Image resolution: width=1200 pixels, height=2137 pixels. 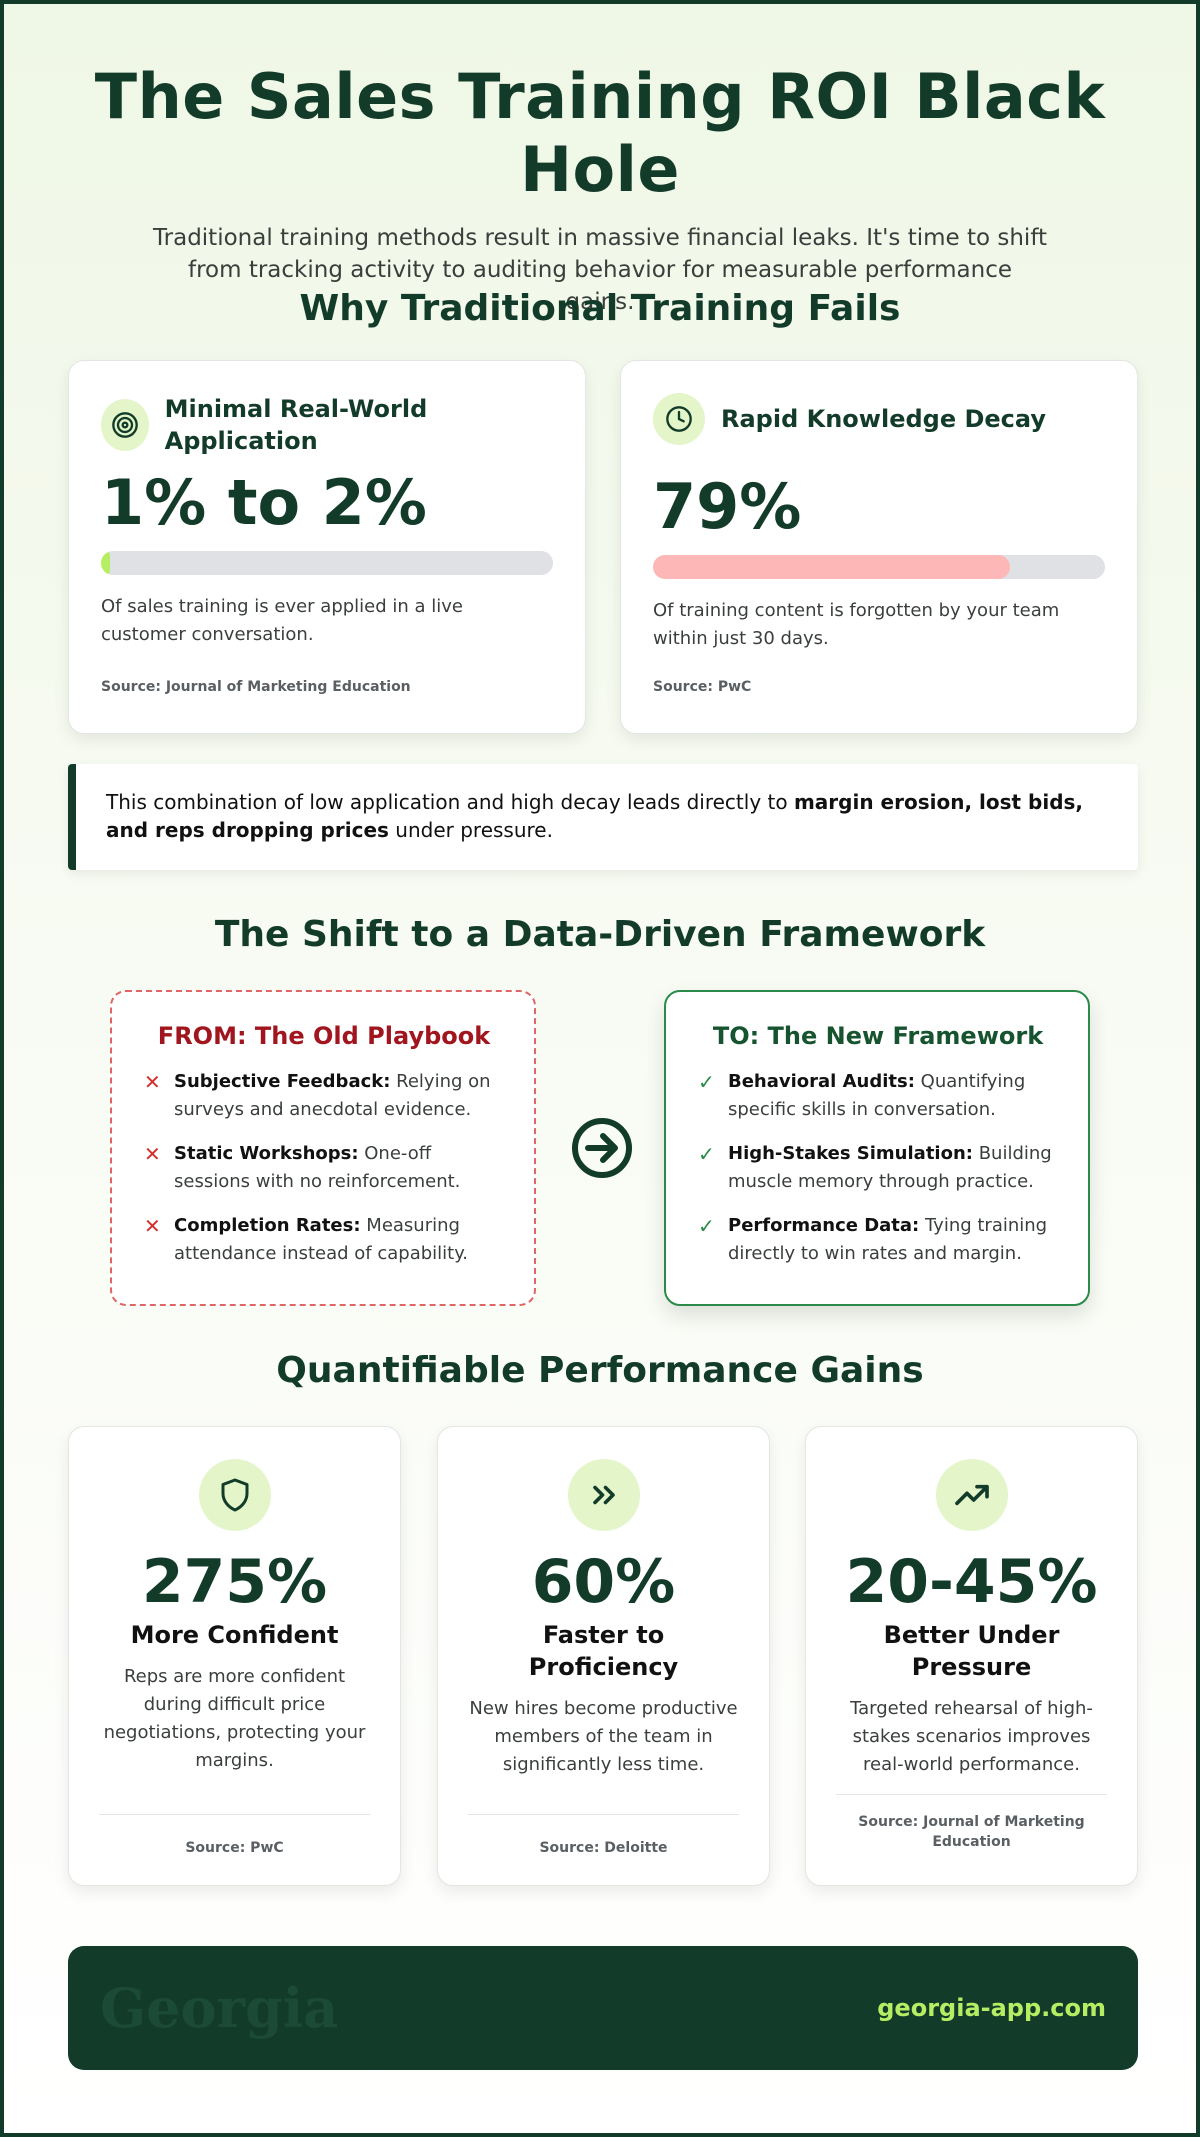 I want to click on shift-section-title: The Shift to a Data-Driven Framework, so click(x=600, y=934).